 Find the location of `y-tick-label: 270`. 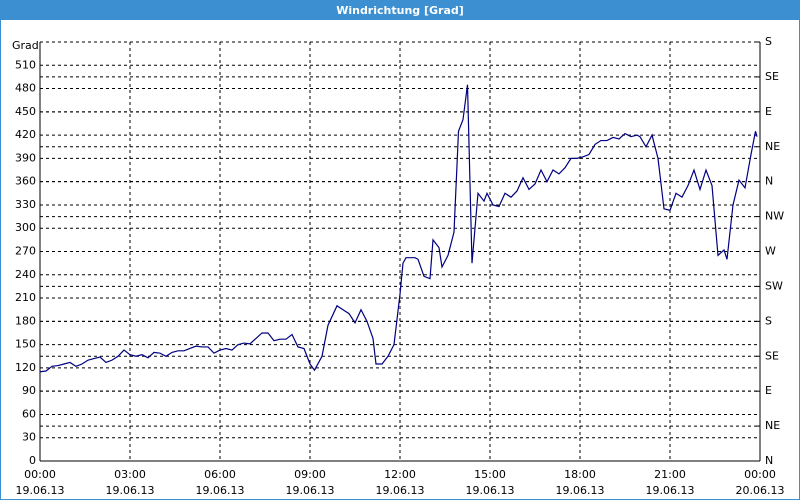

y-tick-label: 270 is located at coordinates (25, 251).